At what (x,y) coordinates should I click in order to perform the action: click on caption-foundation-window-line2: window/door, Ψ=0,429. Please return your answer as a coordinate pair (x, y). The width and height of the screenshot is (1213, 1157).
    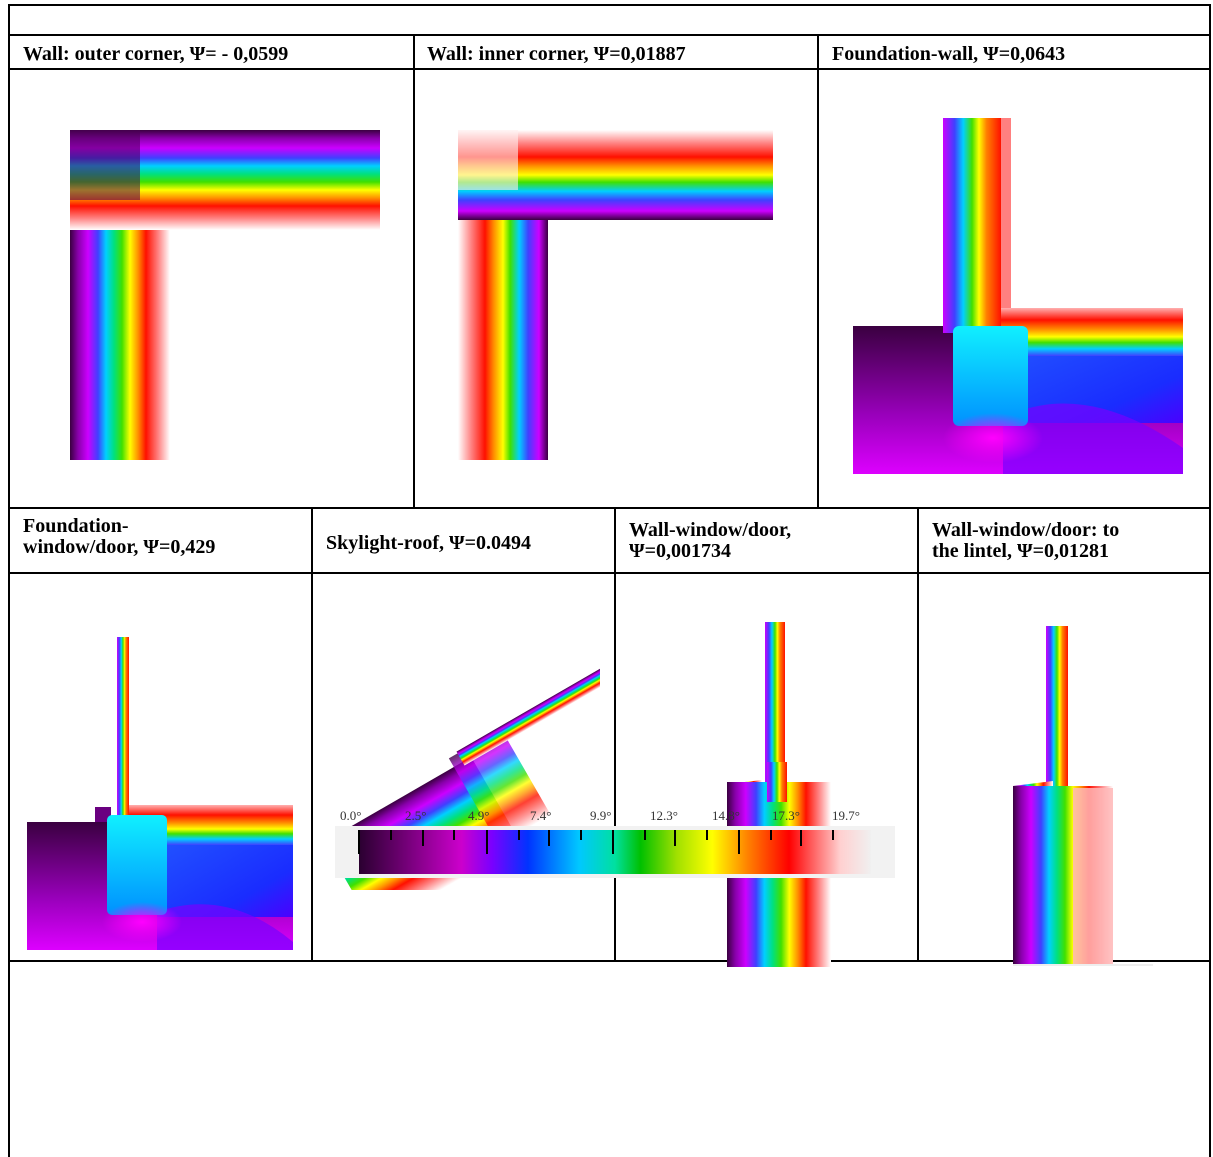
    Looking at the image, I should click on (119, 547).